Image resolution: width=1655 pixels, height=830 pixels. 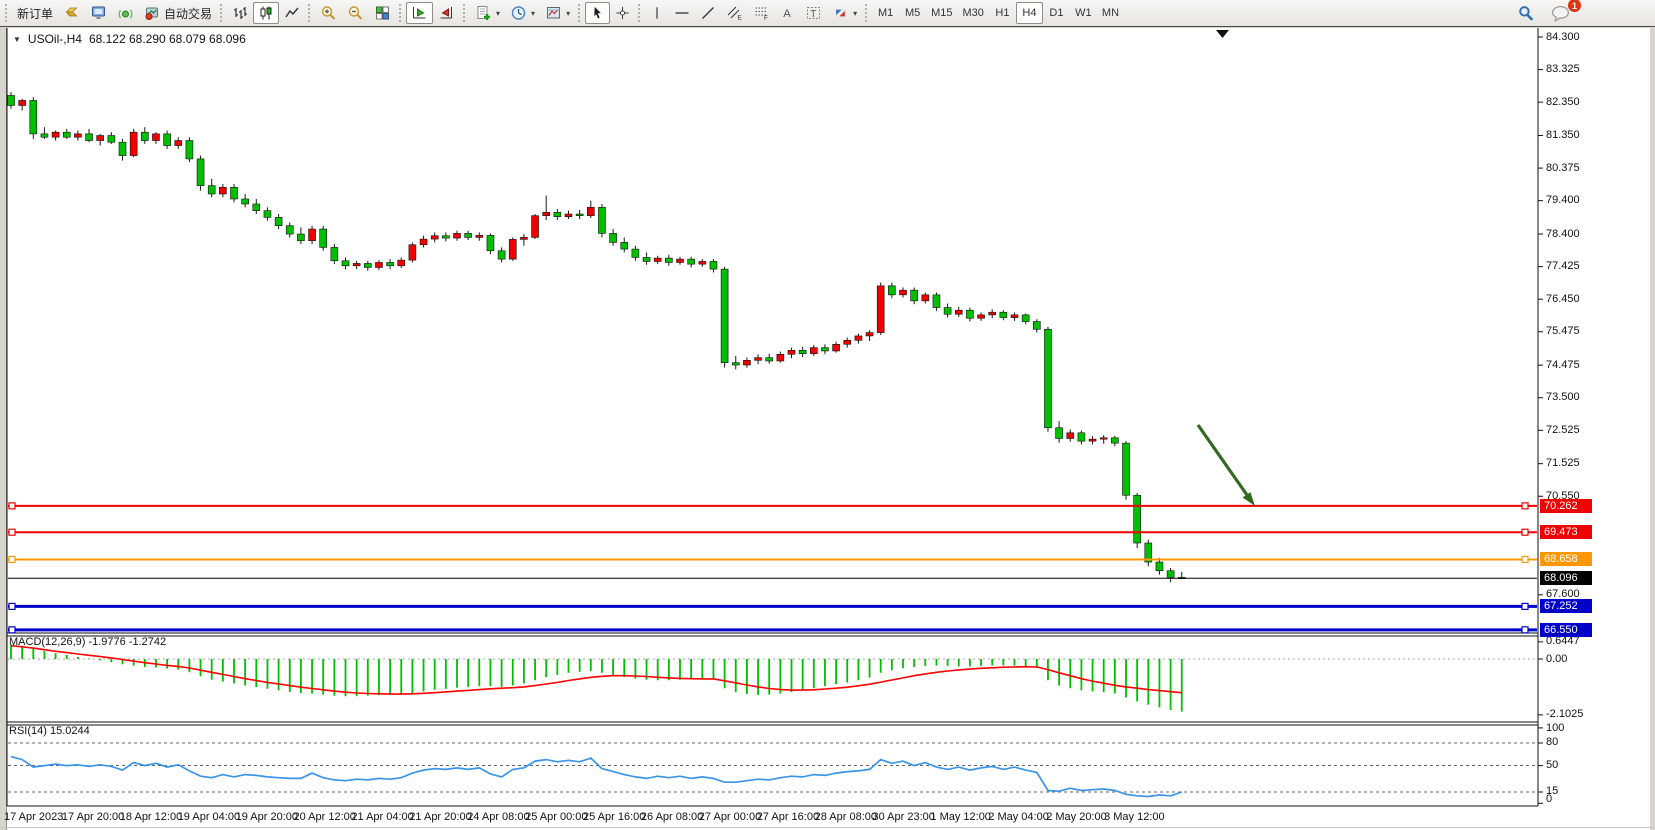 I want to click on templates-button: ▾, so click(x=557, y=13).